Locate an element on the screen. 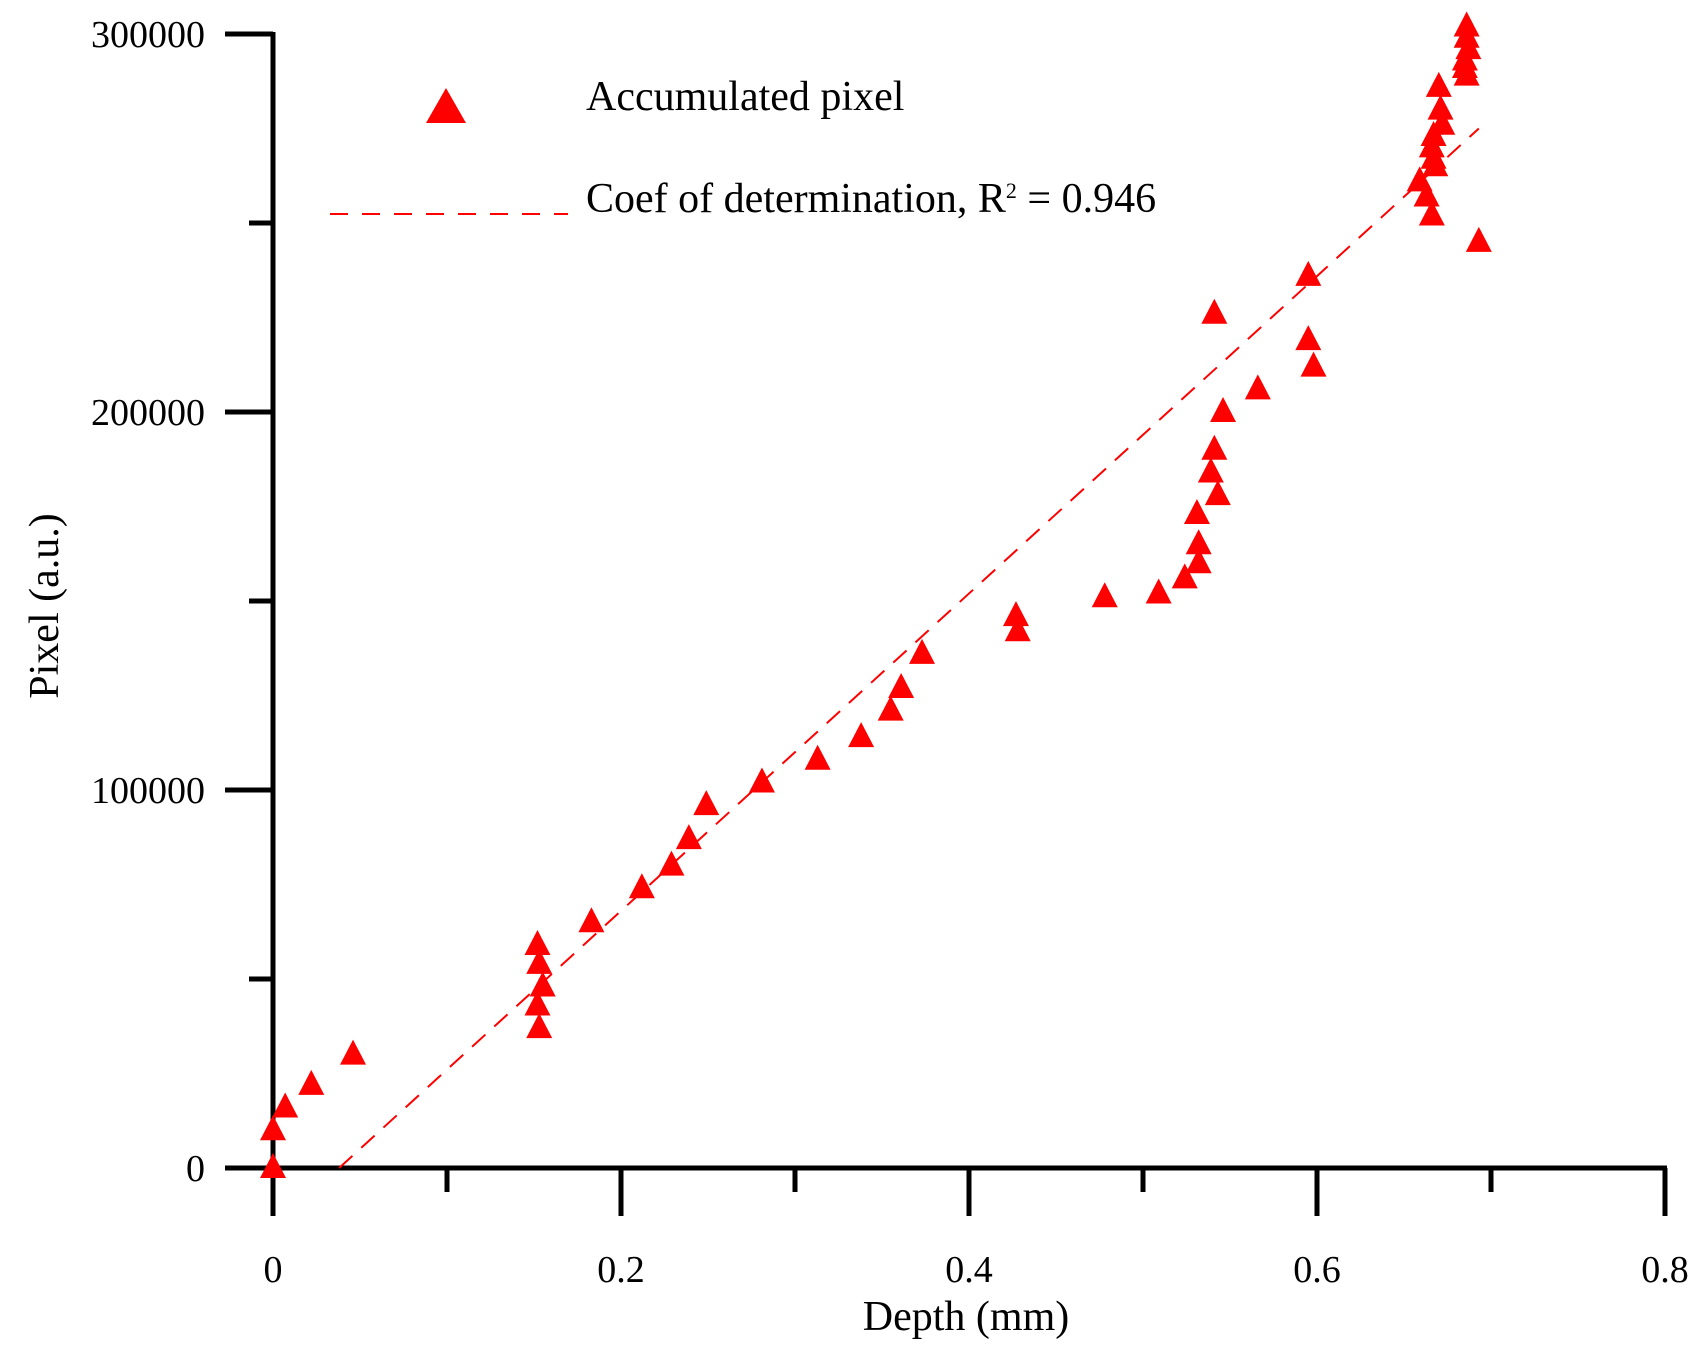  y-tick-label: 200000 is located at coordinates (148, 413).